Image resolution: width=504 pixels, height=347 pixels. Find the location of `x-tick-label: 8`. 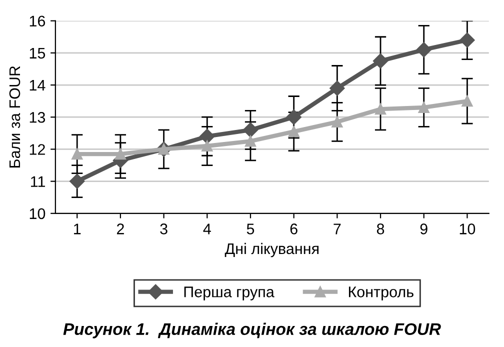

x-tick-label: 8 is located at coordinates (380, 229).